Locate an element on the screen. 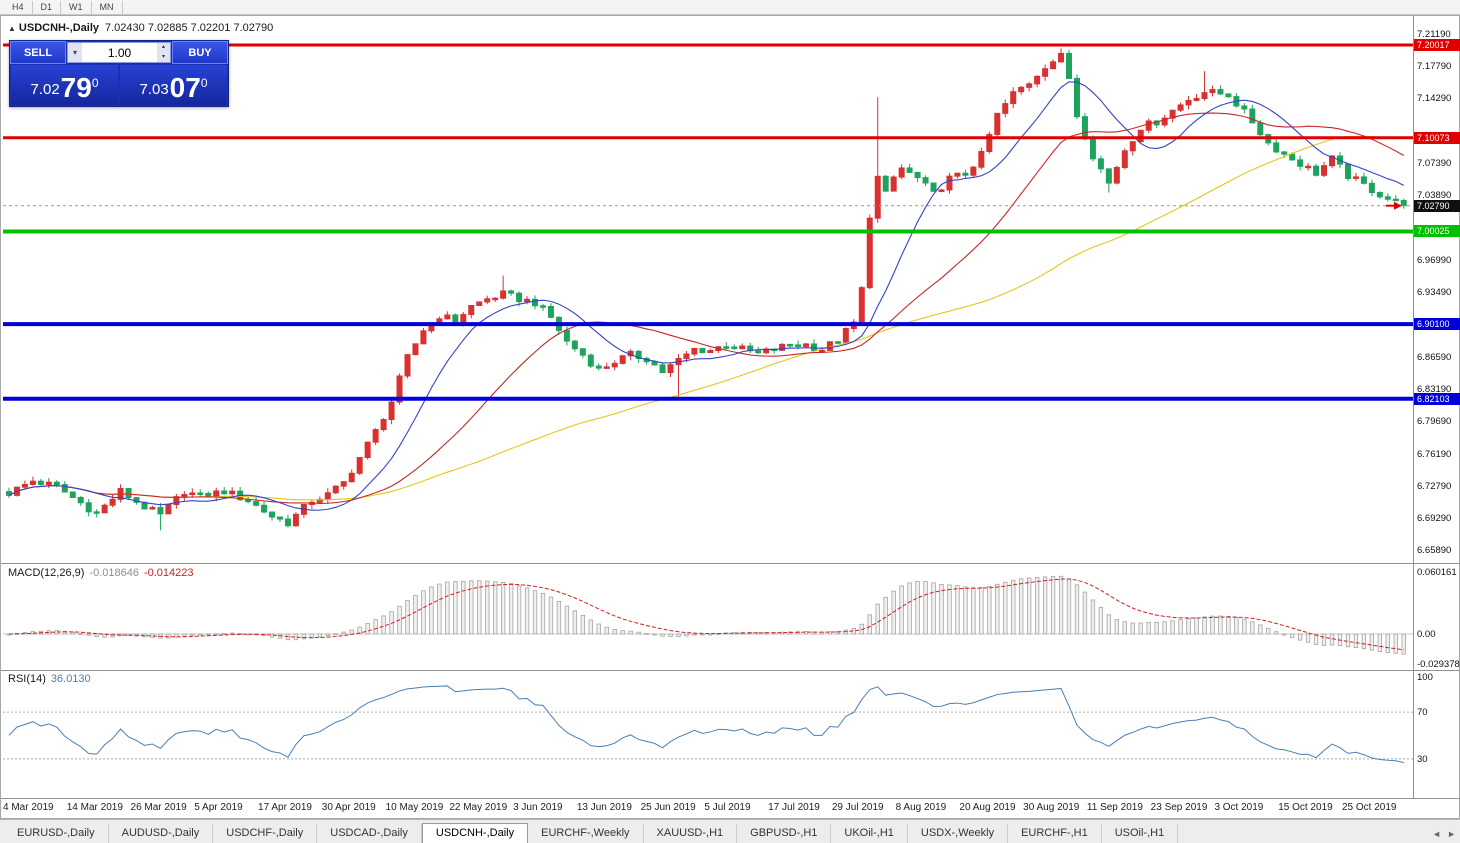  date-label: 23 Sep 2019 is located at coordinates (1179, 807).